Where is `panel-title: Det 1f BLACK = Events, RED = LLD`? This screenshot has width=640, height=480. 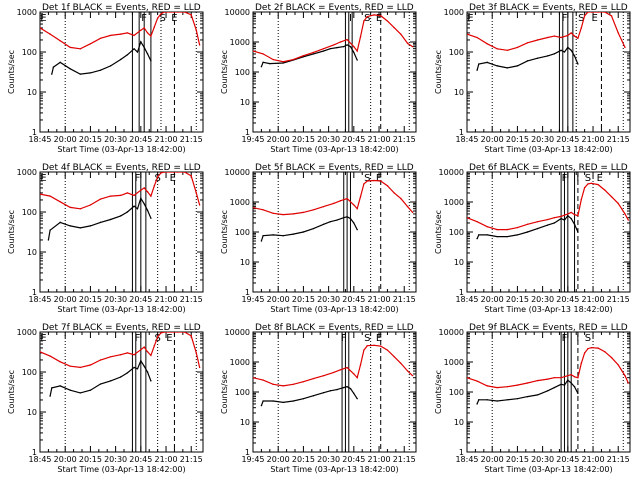 panel-title: Det 1f BLACK = Events, RED = LLD is located at coordinates (121, 8).